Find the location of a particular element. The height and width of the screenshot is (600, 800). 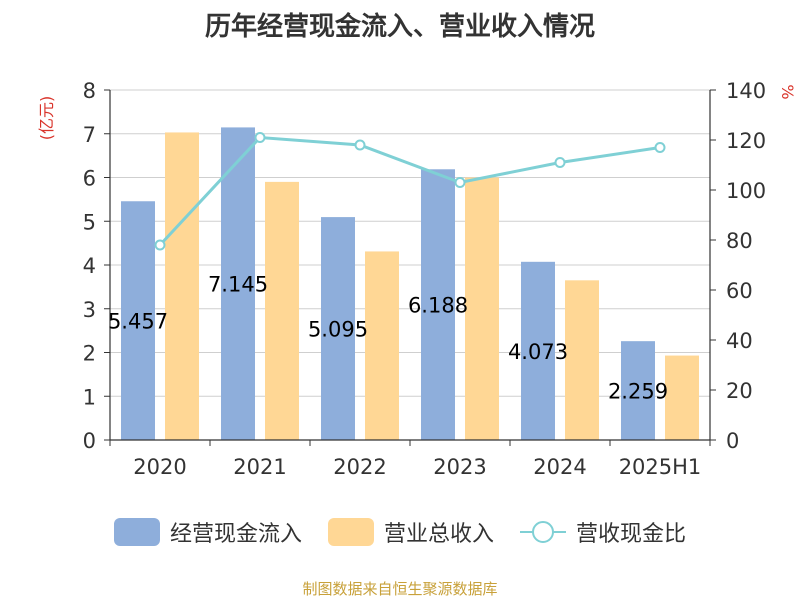

y-left-tick-label: 2 is located at coordinates (89, 354).